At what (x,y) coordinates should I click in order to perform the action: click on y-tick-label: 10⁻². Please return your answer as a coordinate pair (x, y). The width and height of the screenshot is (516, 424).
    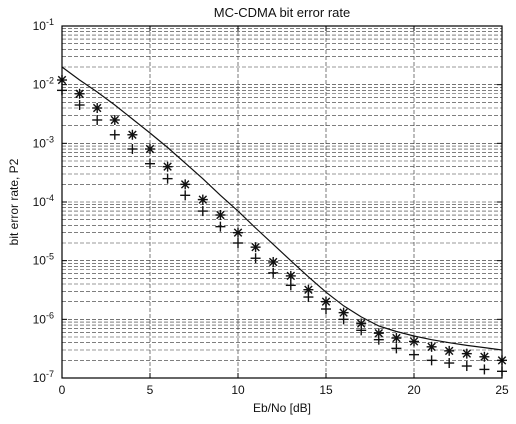
    Looking at the image, I should click on (43, 84).